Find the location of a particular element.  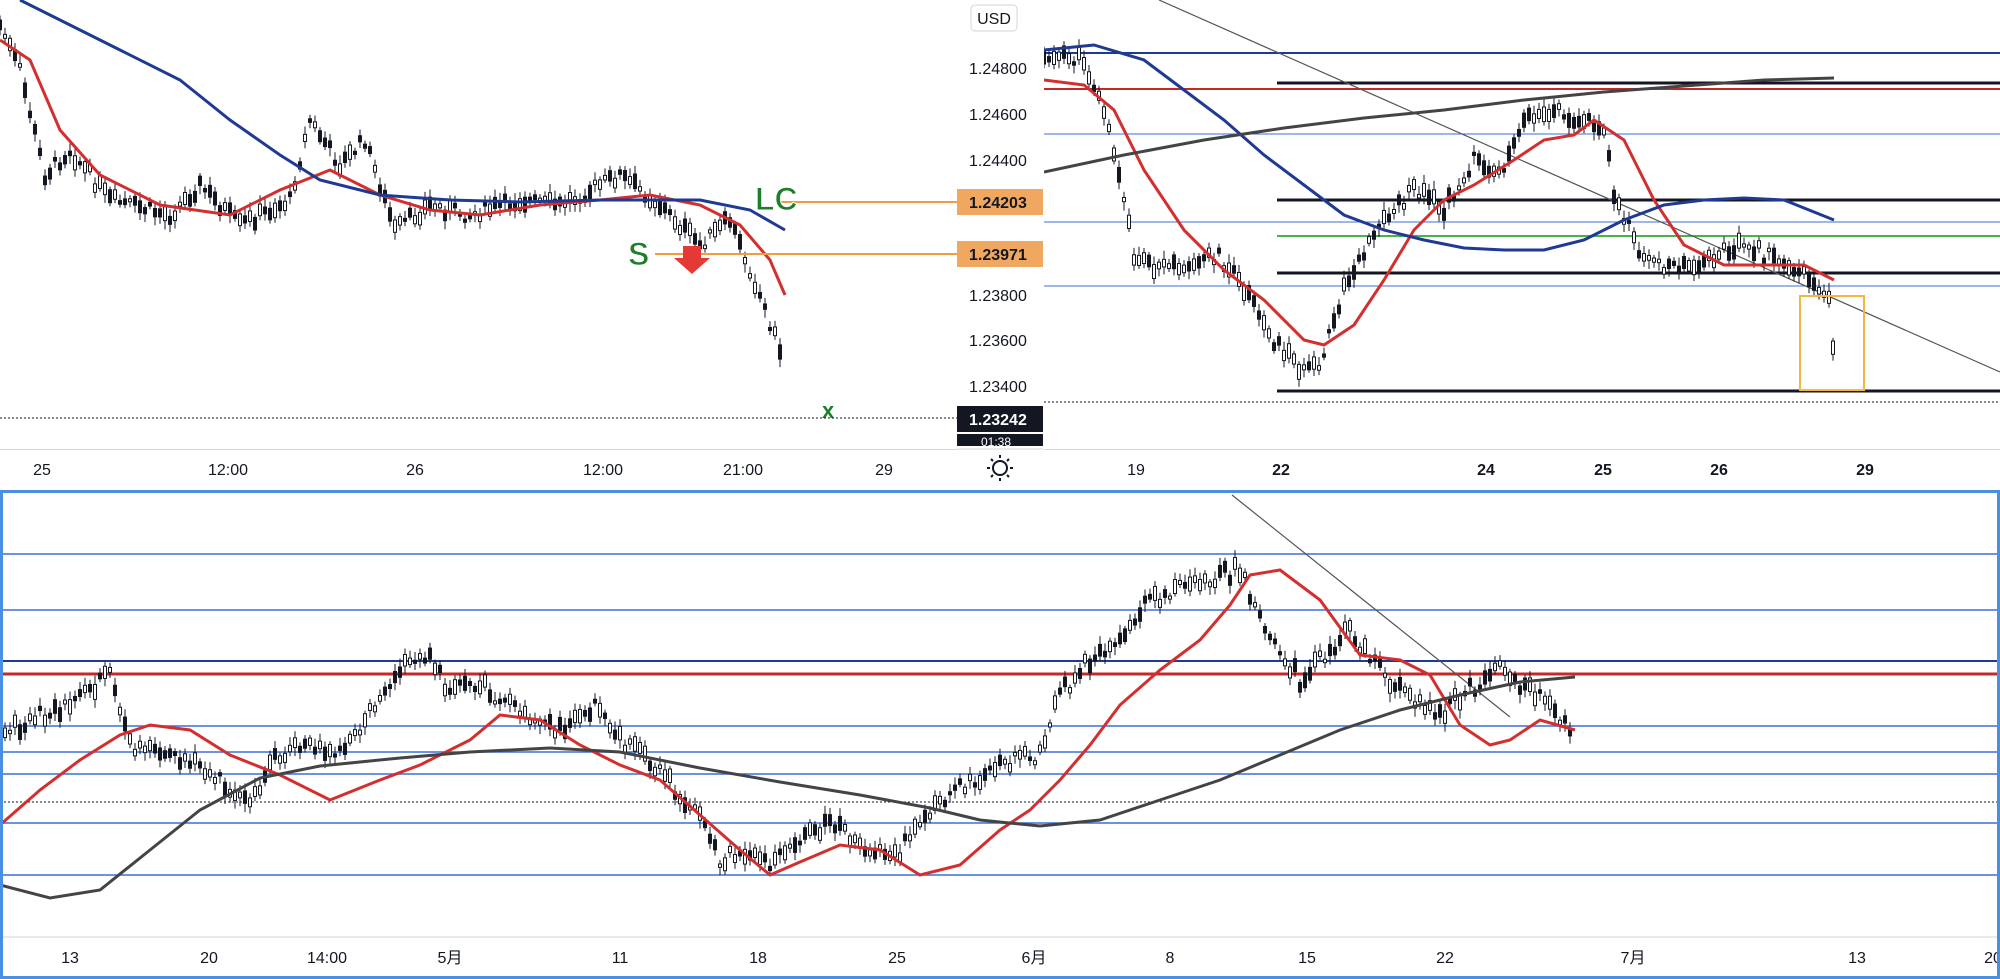

x-tick: 24 is located at coordinates (1486, 470).